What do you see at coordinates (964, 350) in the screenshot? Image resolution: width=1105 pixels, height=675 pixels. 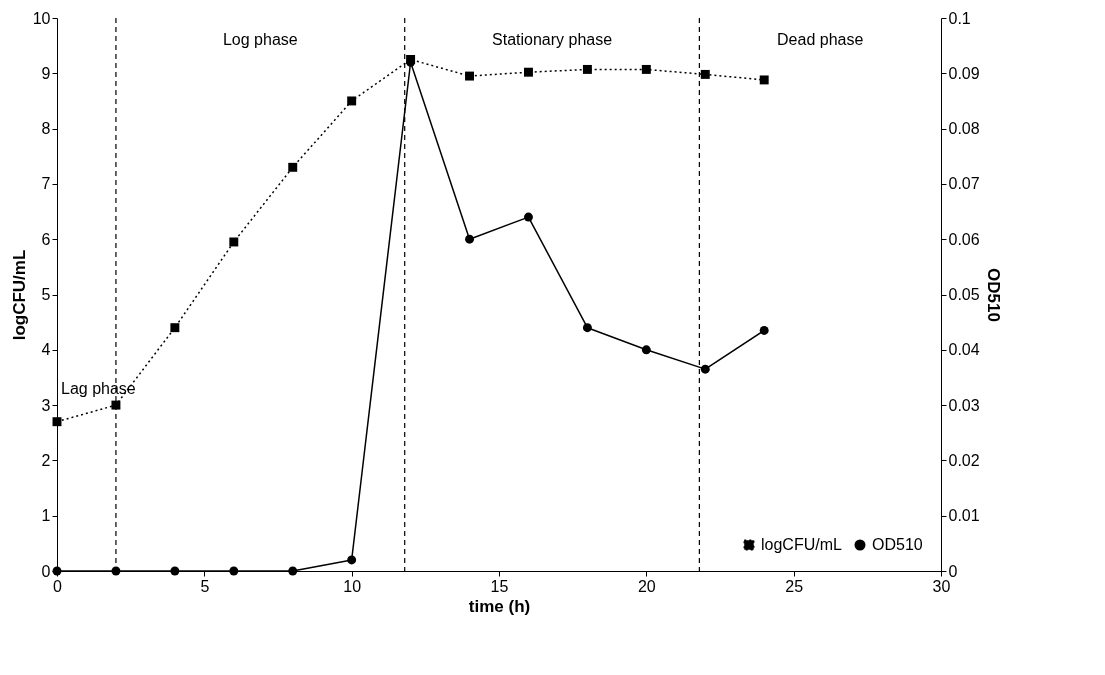 I see `y2-tick-label: 0.04` at bounding box center [964, 350].